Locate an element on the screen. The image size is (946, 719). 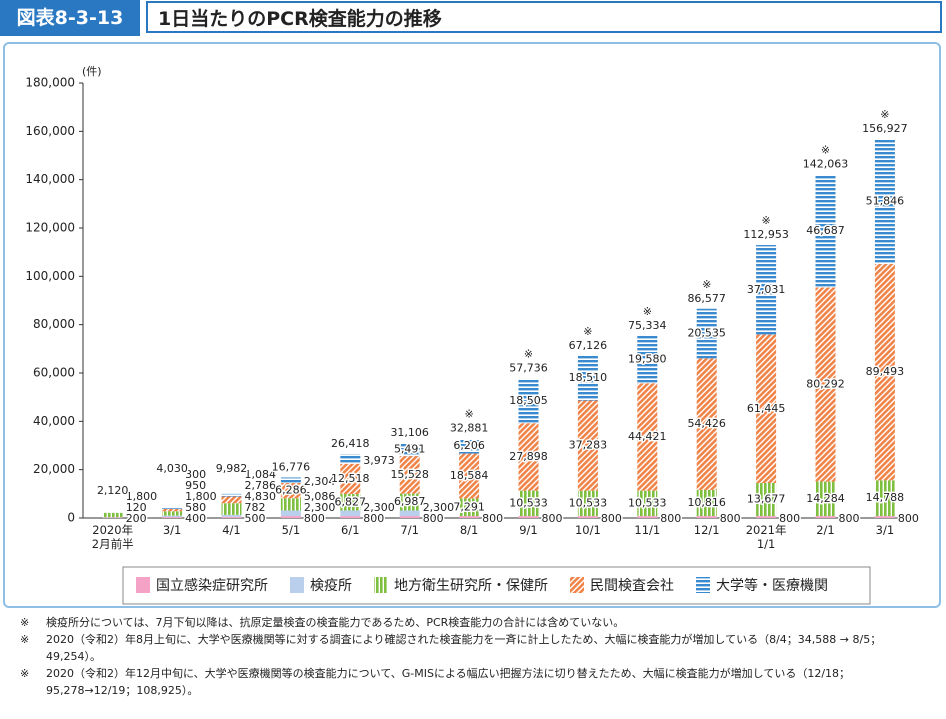
total-label: 86,577 is located at coordinates (706, 298).